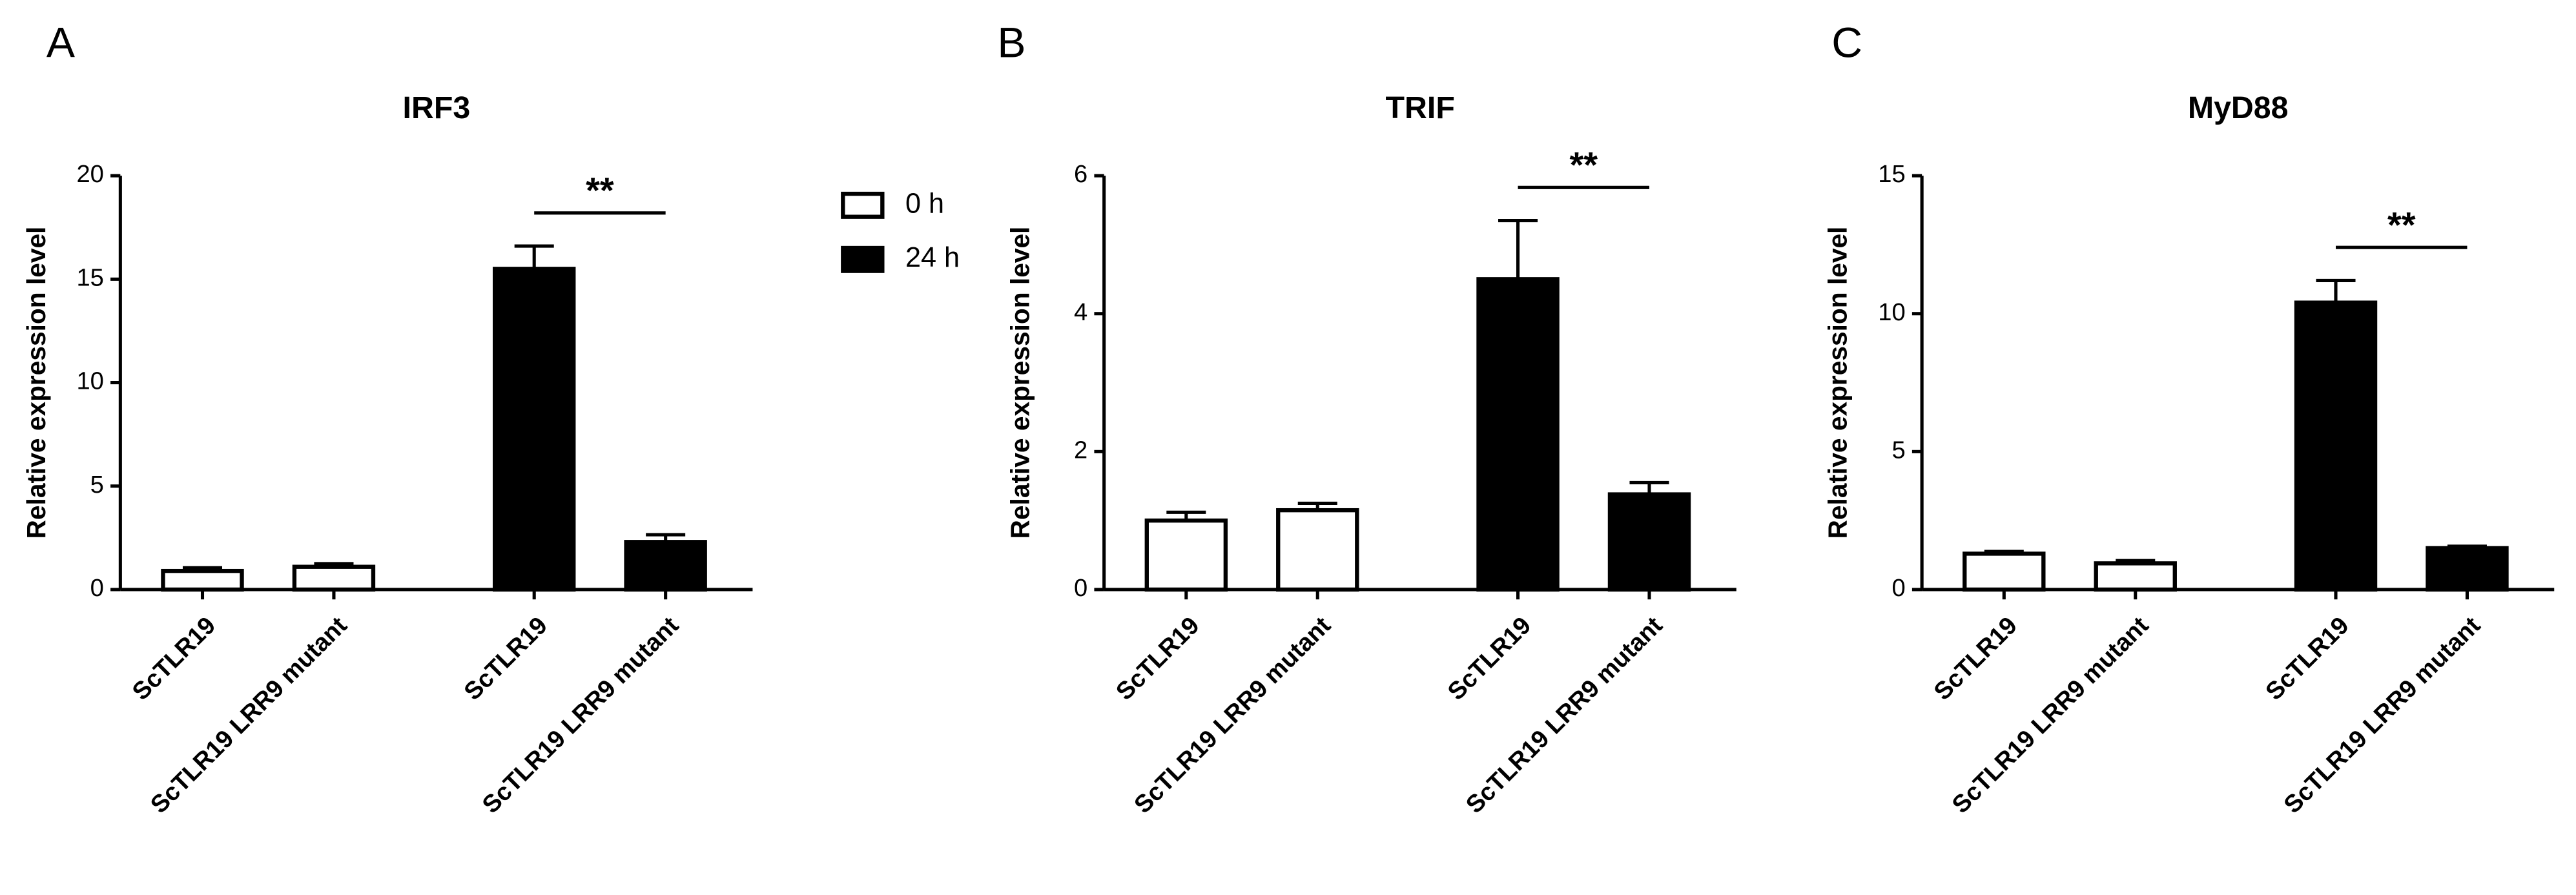 This screenshot has height=895, width=2576. I want to click on chart-title: MyD88, so click(2238, 107).